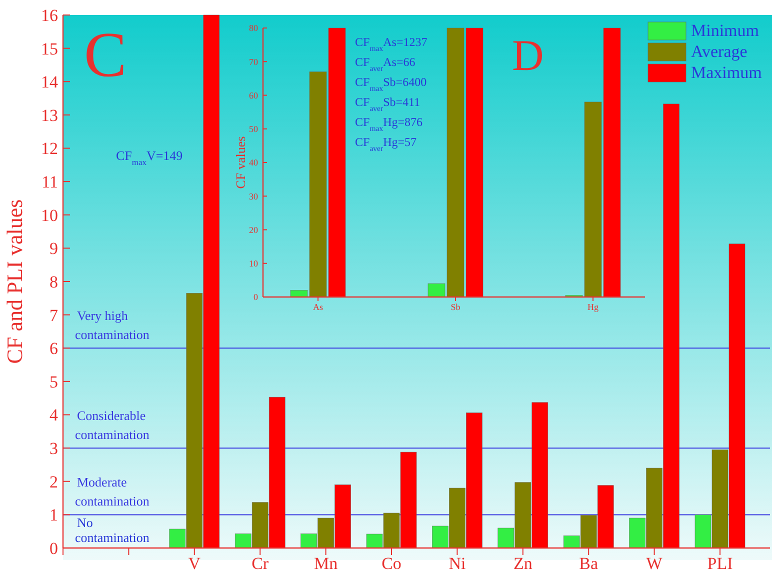 This screenshot has width=772, height=576. What do you see at coordinates (195, 563) in the screenshot?
I see `x-tick-label: V` at bounding box center [195, 563].